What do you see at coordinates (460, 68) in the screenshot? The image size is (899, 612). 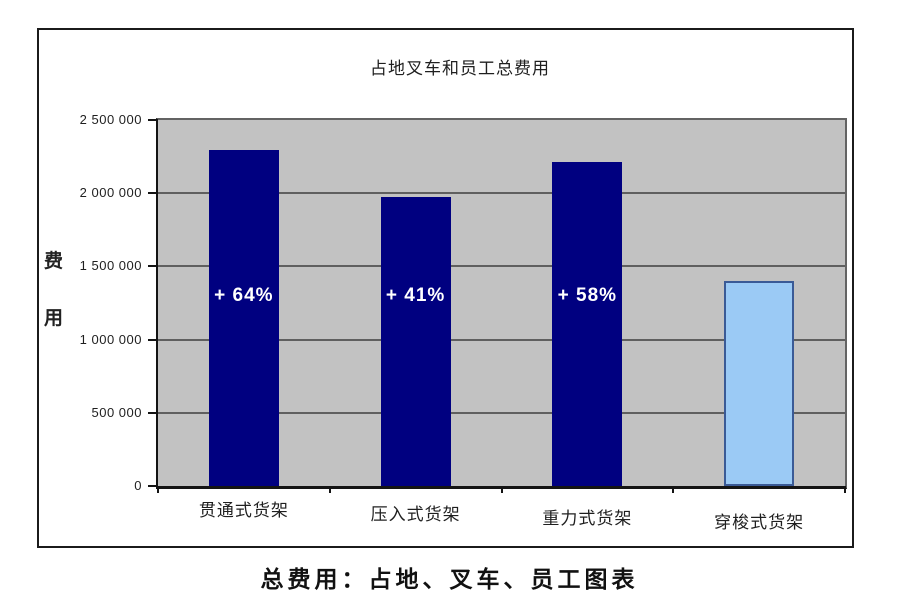 I see `chart-title: 占地叉车和员工总费用` at bounding box center [460, 68].